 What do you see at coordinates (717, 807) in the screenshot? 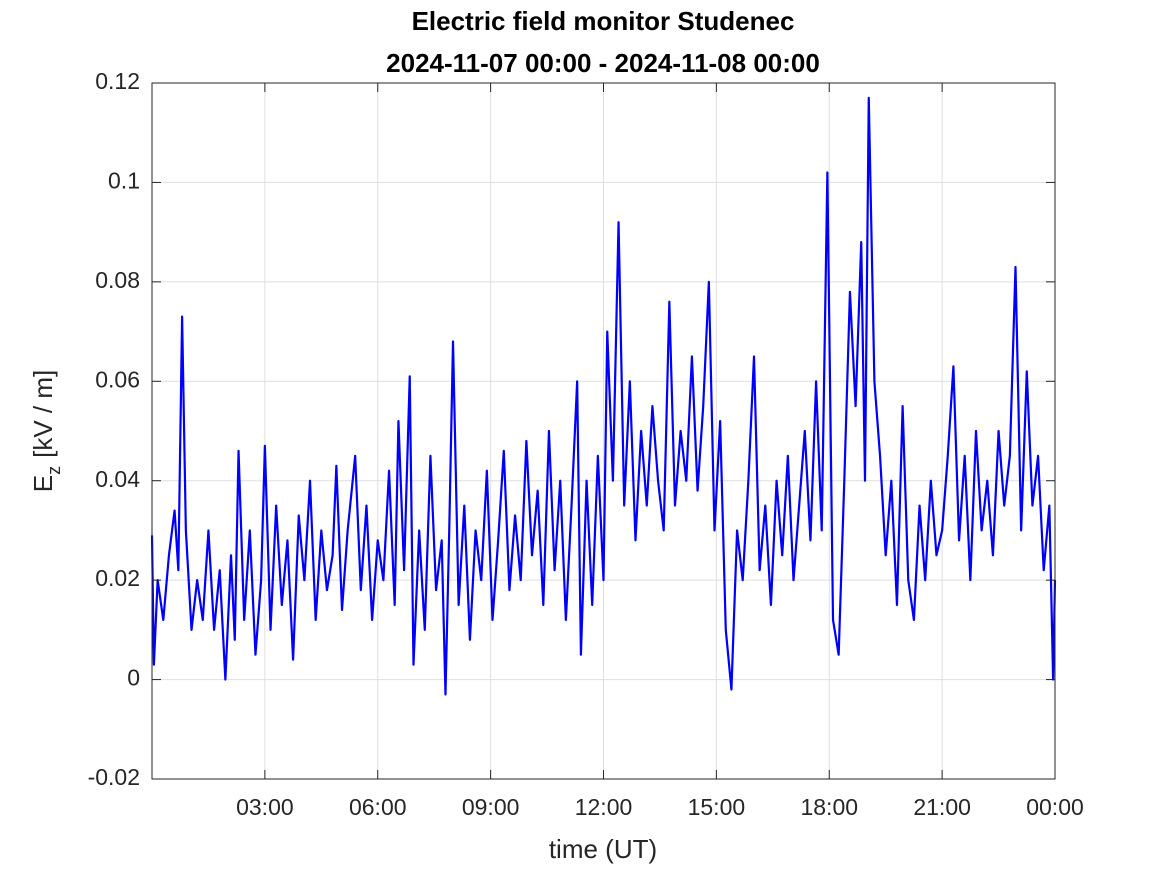
I see `x-tick-label: 15:00` at bounding box center [717, 807].